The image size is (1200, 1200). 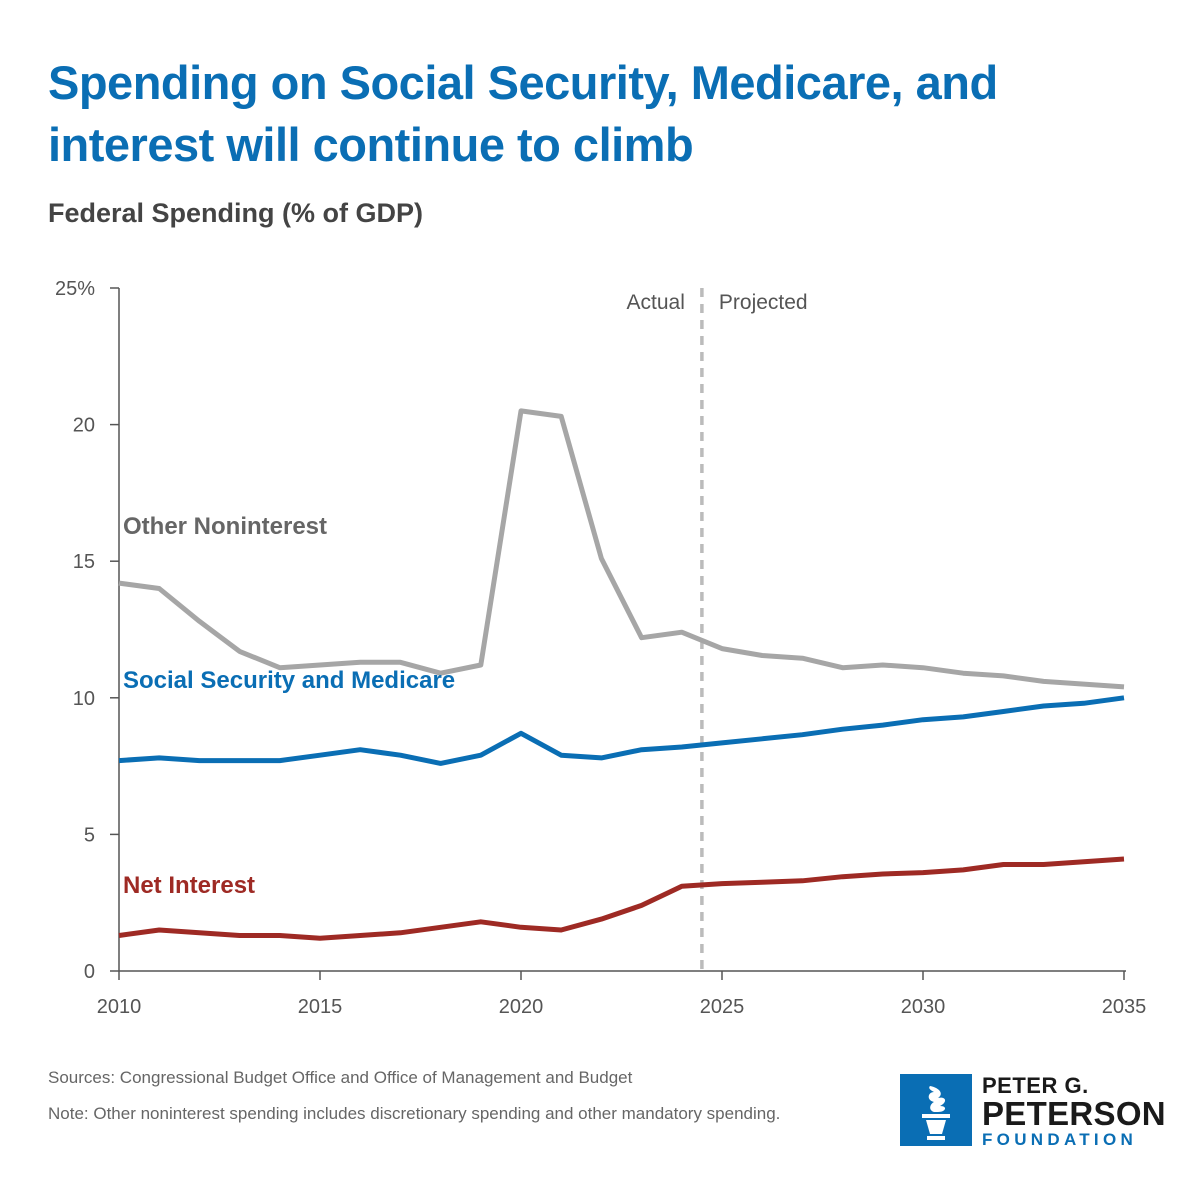 What do you see at coordinates (1124, 1007) in the screenshot?
I see `x-tick-label: 2035` at bounding box center [1124, 1007].